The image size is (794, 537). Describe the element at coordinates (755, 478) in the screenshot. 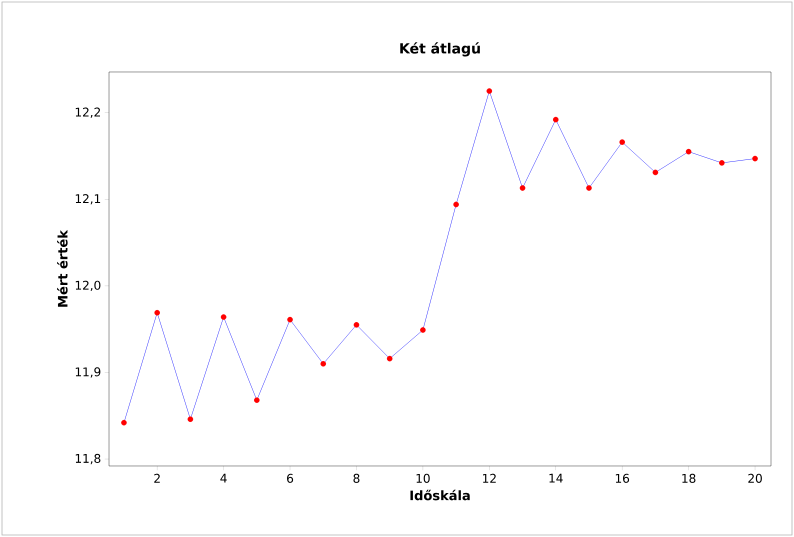

I see `x-tick-label: 20` at that location.